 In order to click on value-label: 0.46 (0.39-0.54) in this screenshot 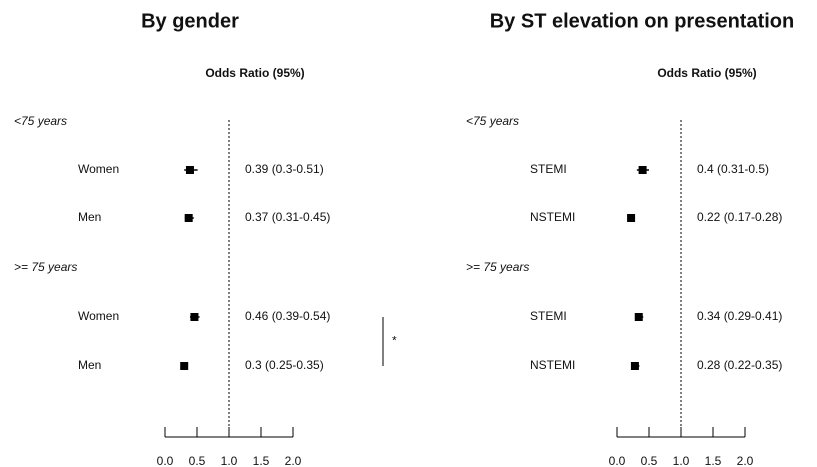, I will do `click(287, 316)`.